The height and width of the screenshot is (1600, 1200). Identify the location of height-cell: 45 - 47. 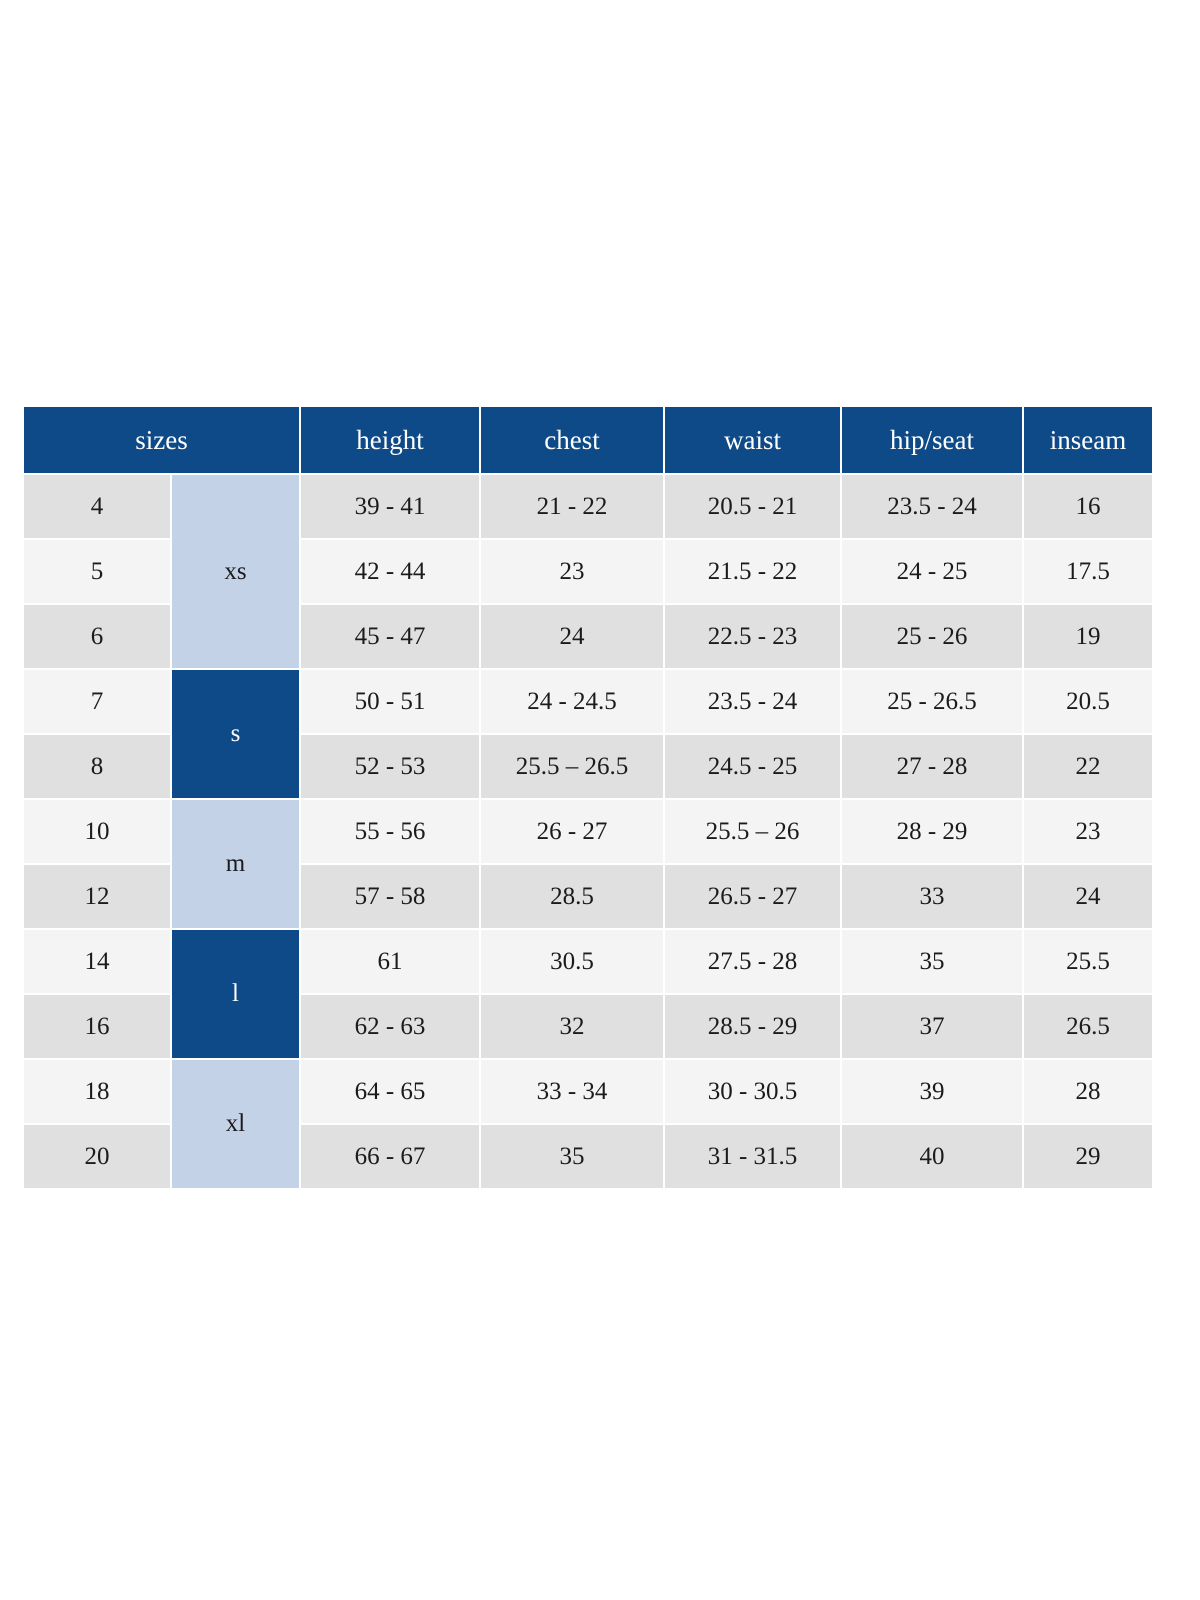
(390, 636).